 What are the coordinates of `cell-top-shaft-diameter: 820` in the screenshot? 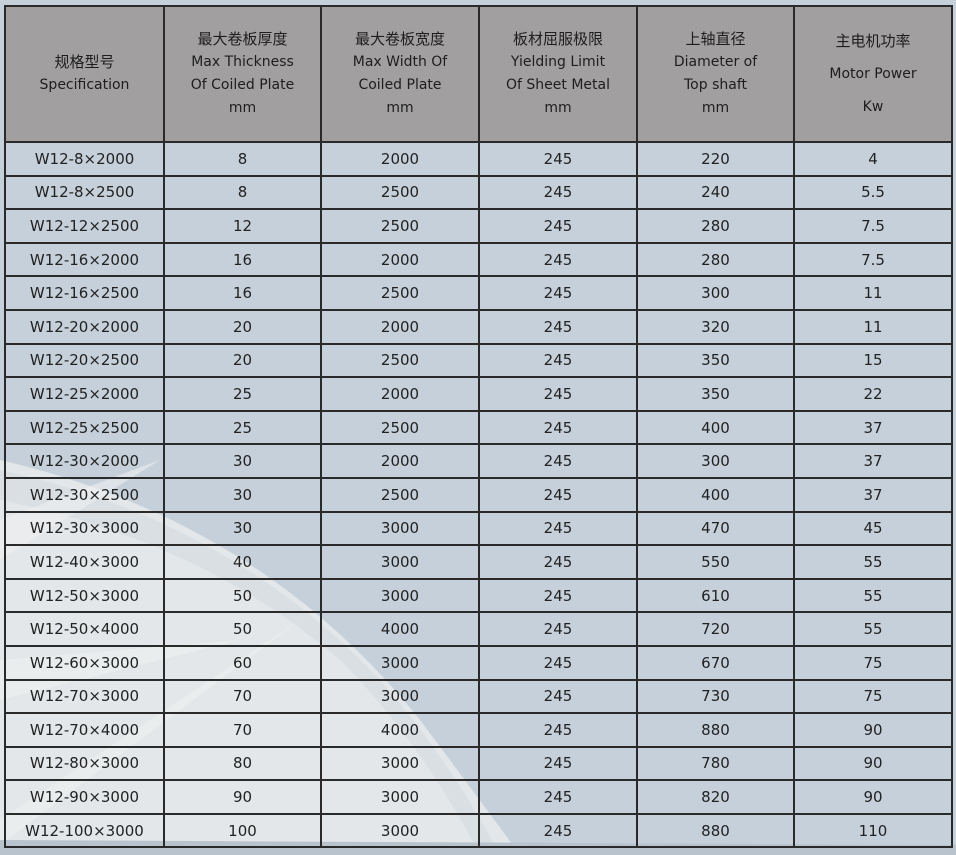 It's located at (715, 797).